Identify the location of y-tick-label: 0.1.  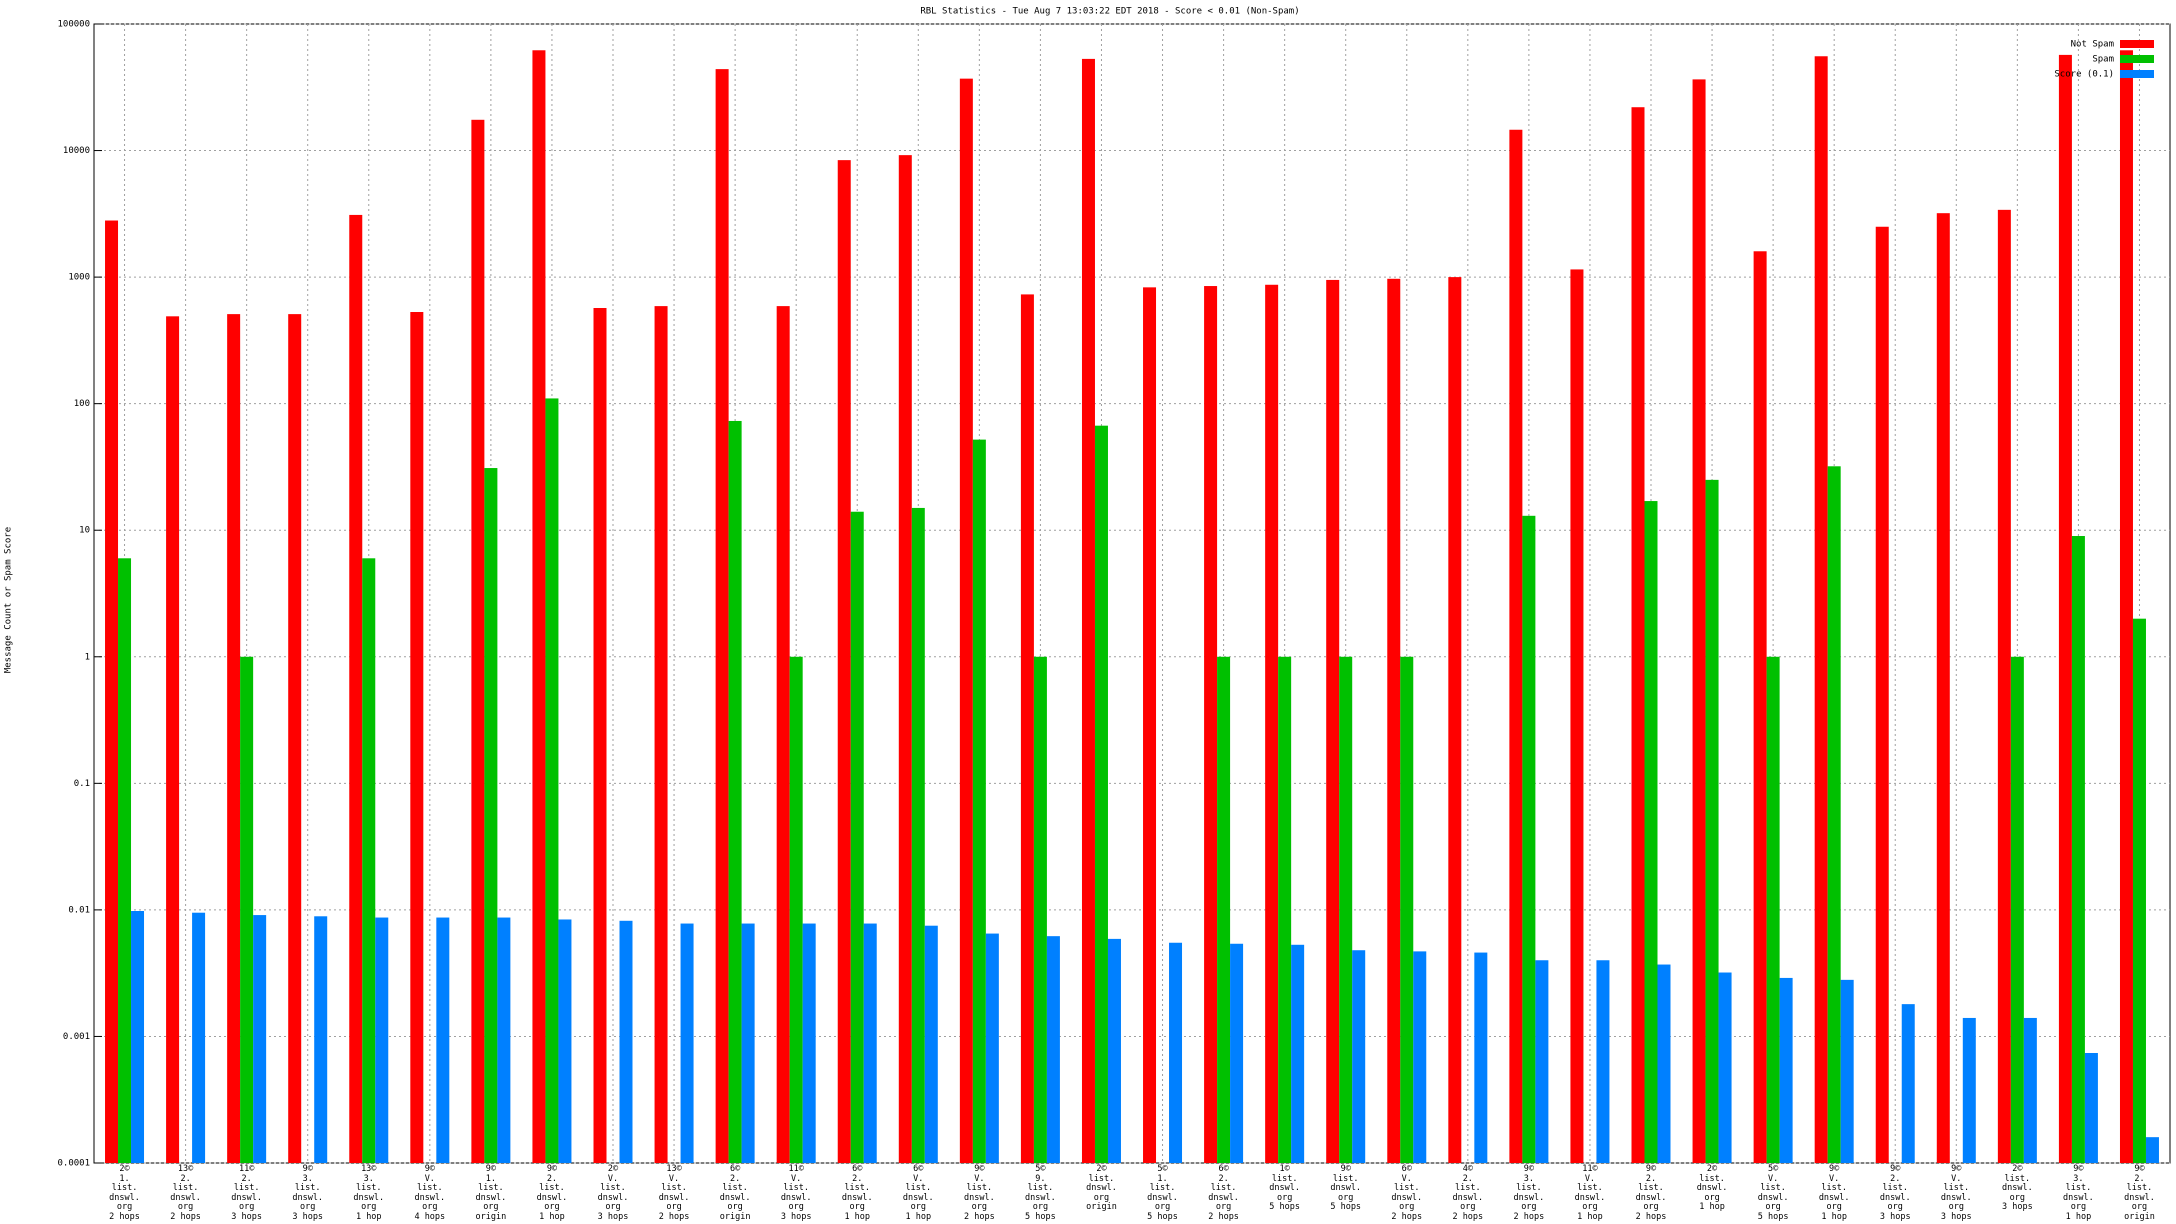
(82, 784).